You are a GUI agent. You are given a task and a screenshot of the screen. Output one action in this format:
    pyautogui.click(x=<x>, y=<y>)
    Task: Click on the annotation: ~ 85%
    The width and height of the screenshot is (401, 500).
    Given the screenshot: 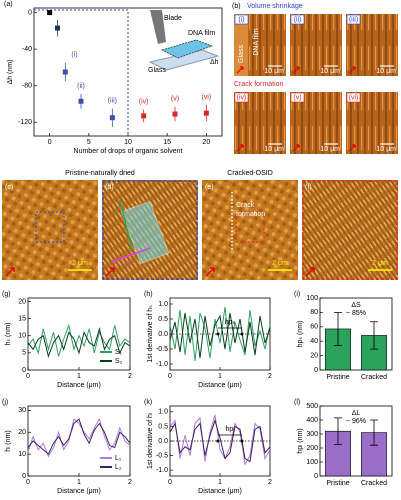 What is the action you would take?
    pyautogui.click(x=356, y=313)
    